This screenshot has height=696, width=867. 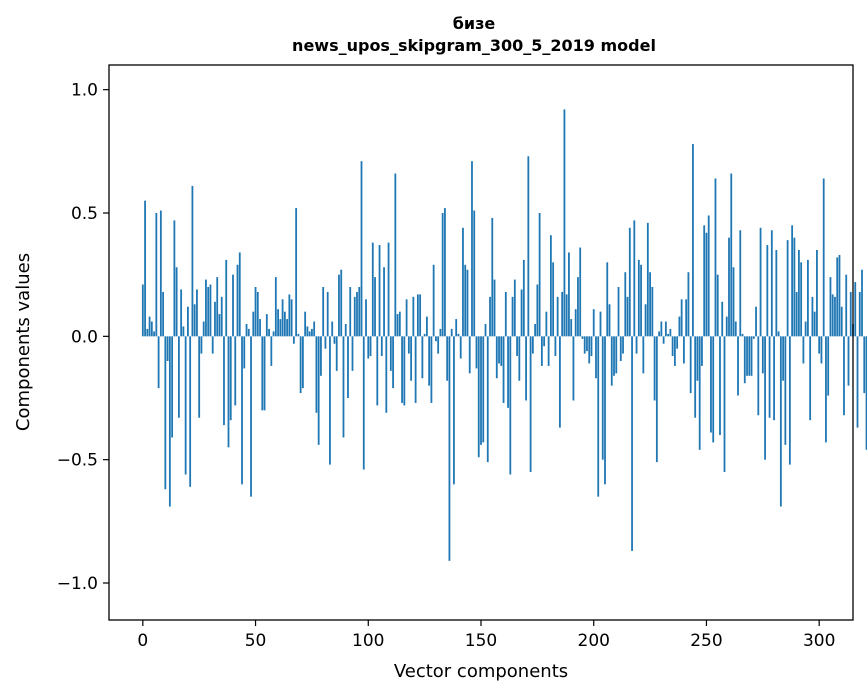 What do you see at coordinates (481, 671) in the screenshot?
I see `x-axis-label: Vector components` at bounding box center [481, 671].